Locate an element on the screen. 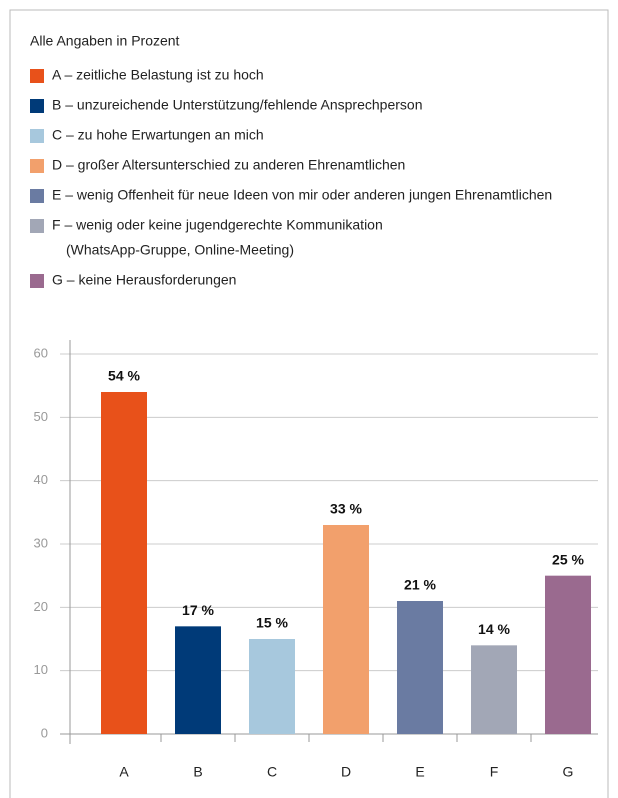 This screenshot has width=618, height=798. x-tick-label: G is located at coordinates (568, 772).